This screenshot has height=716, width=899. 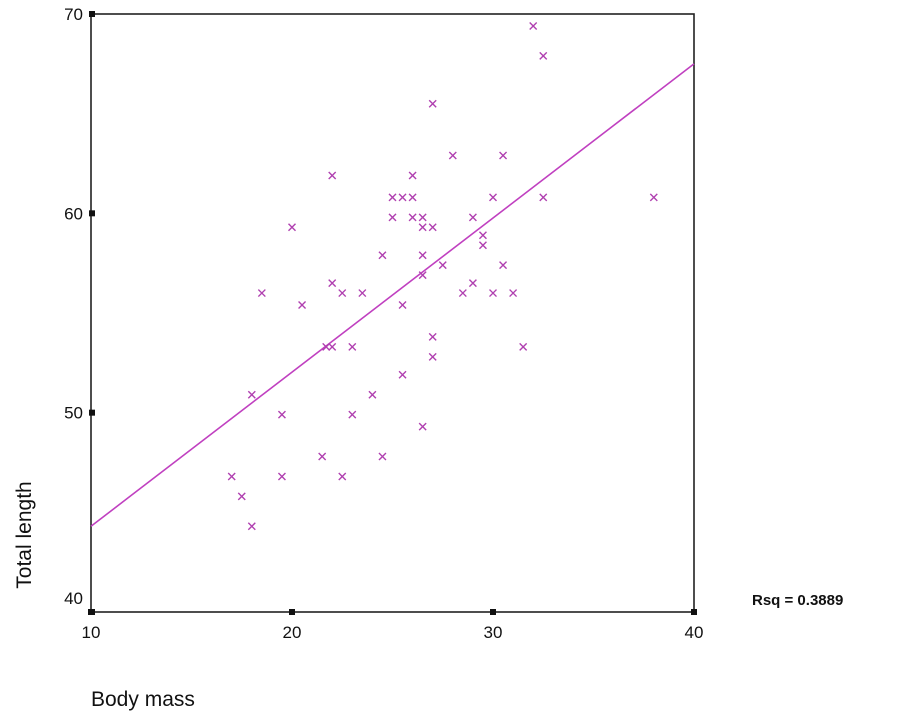 What do you see at coordinates (73, 14) in the screenshot?
I see `y-tick-label: 70` at bounding box center [73, 14].